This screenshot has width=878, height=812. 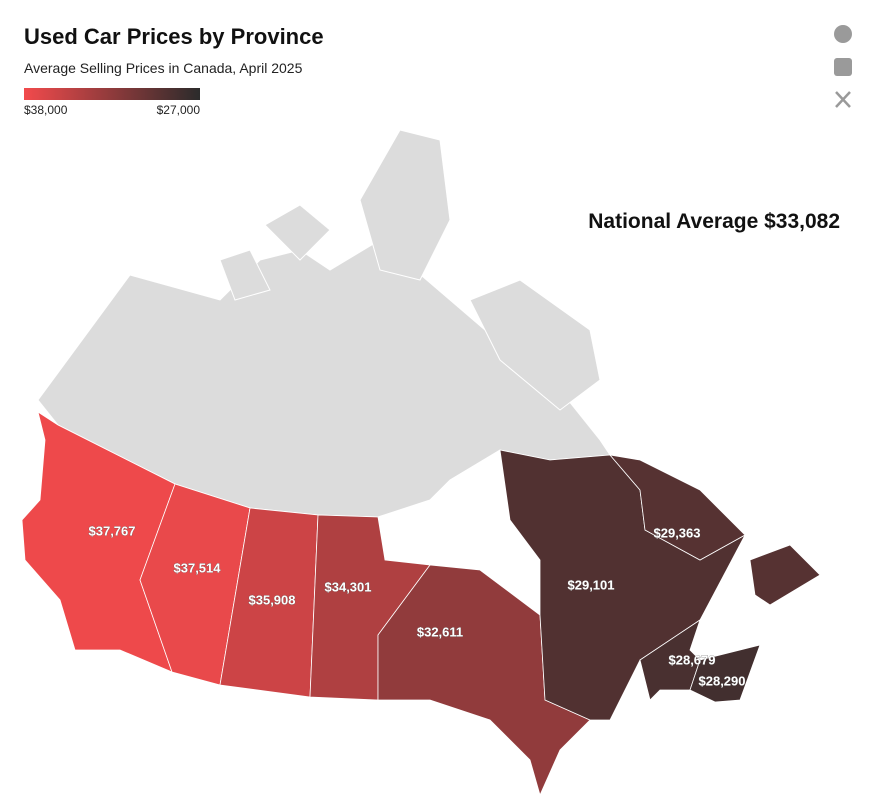 I want to click on value-label: $37,514, so click(x=198, y=567).